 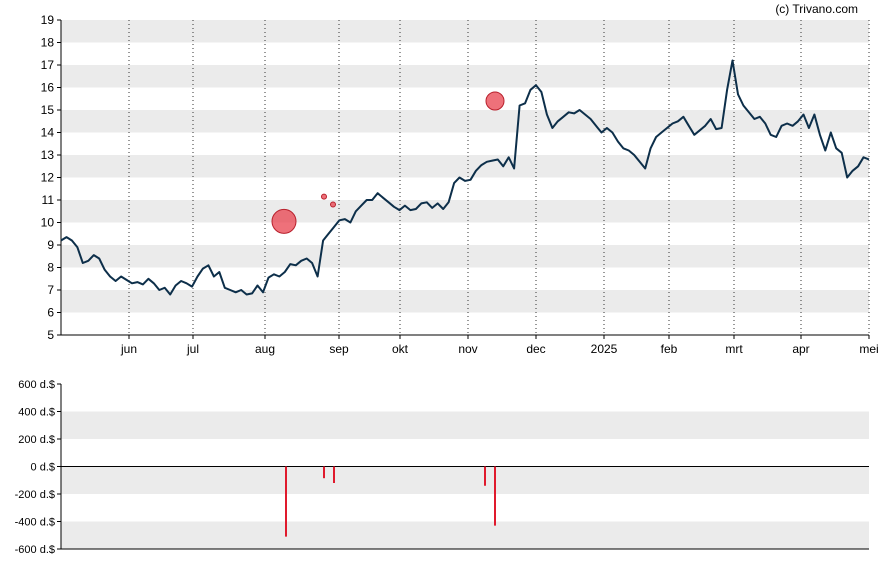 I want to click on price-y-tick-label: 12, so click(x=48, y=178).